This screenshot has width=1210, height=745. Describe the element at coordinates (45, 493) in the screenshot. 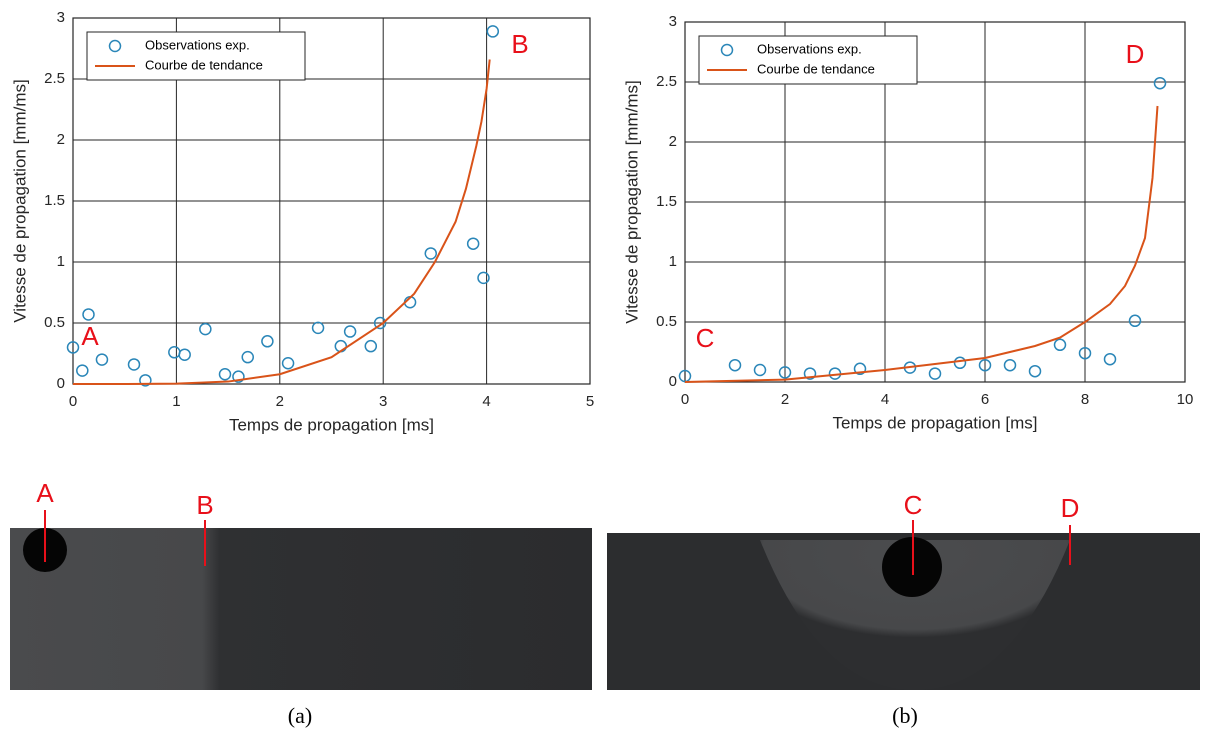

I see `photo-label: A` at that location.